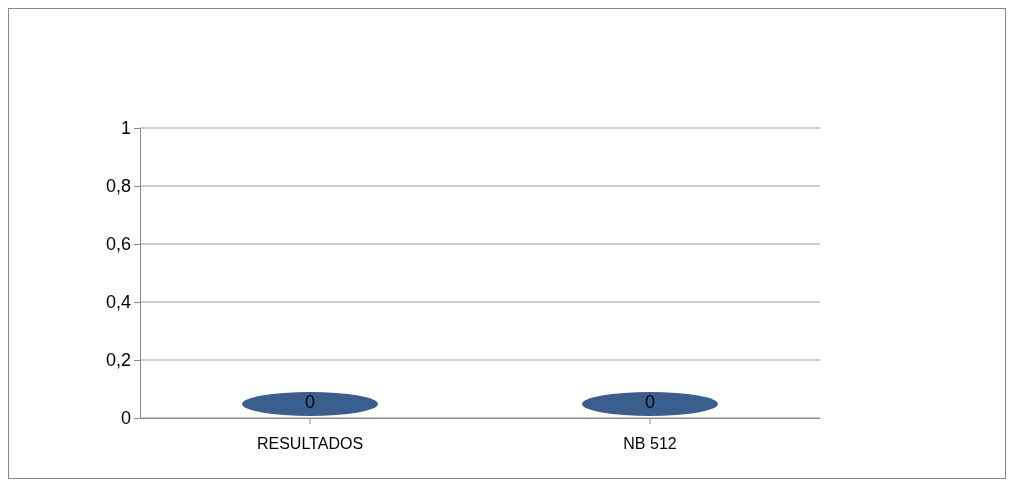  I want to click on y-tick-label: 0, so click(125, 418).